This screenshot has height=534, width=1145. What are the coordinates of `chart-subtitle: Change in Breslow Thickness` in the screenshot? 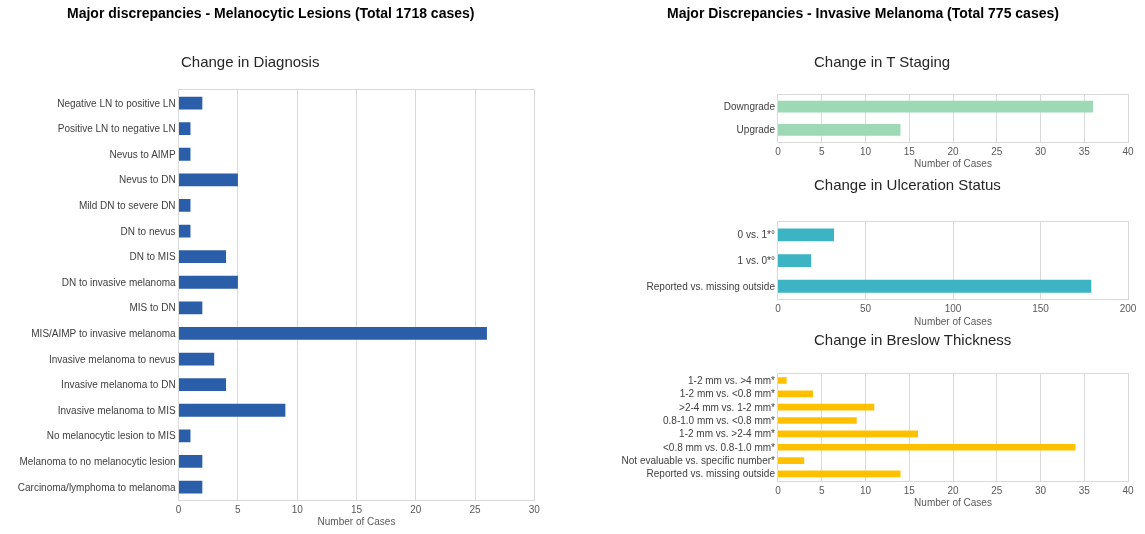 It's located at (913, 339).